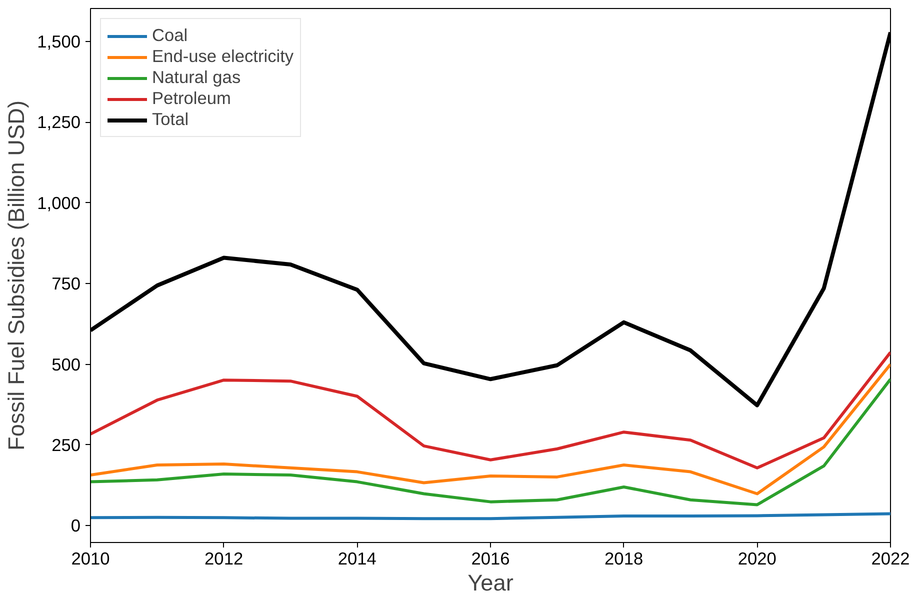  I want to click on legend-label: Coal, so click(170, 35).